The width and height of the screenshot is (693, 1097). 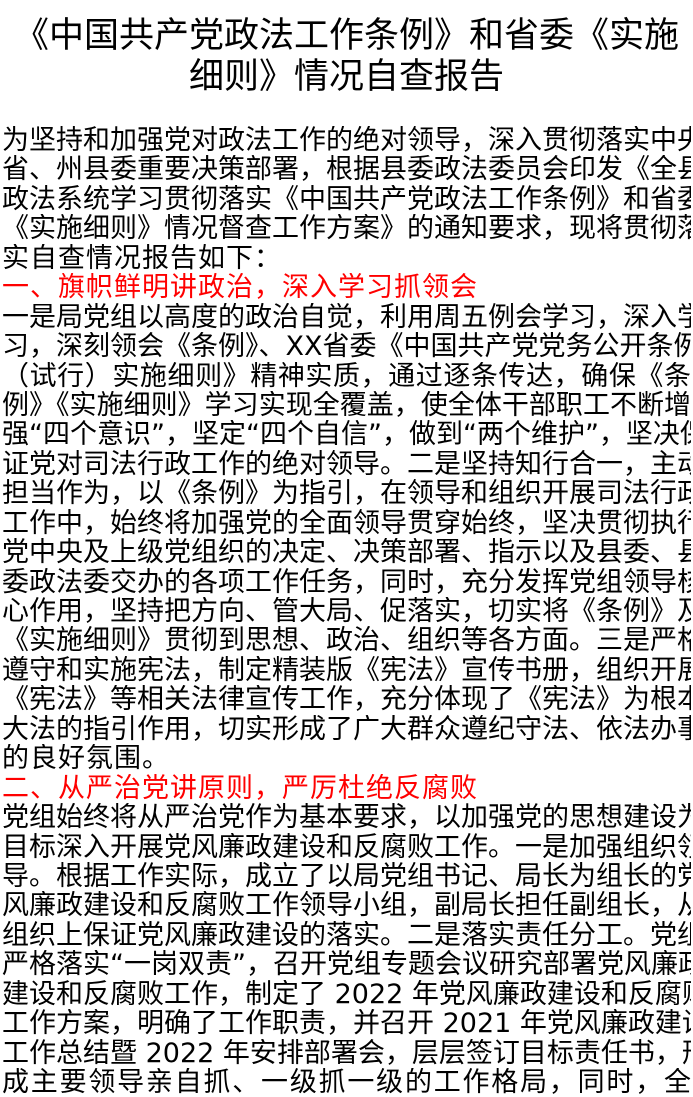 I want to click on text-line: 风廉政建设和反腐败工作领导小组，副局长担任副组长，从, so click(x=346, y=906).